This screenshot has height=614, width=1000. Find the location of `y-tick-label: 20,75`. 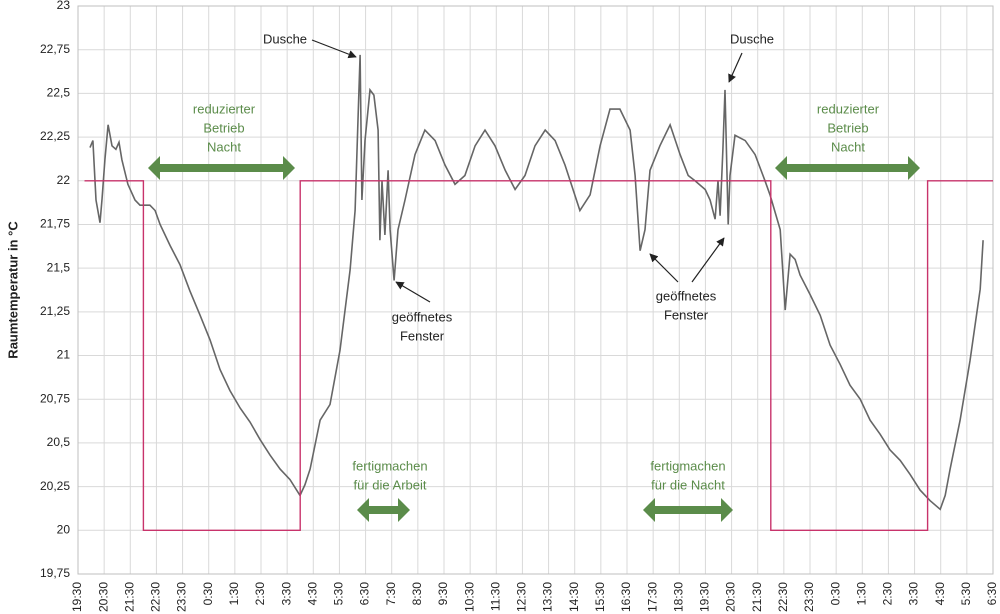

y-tick-label: 20,75 is located at coordinates (55, 398).